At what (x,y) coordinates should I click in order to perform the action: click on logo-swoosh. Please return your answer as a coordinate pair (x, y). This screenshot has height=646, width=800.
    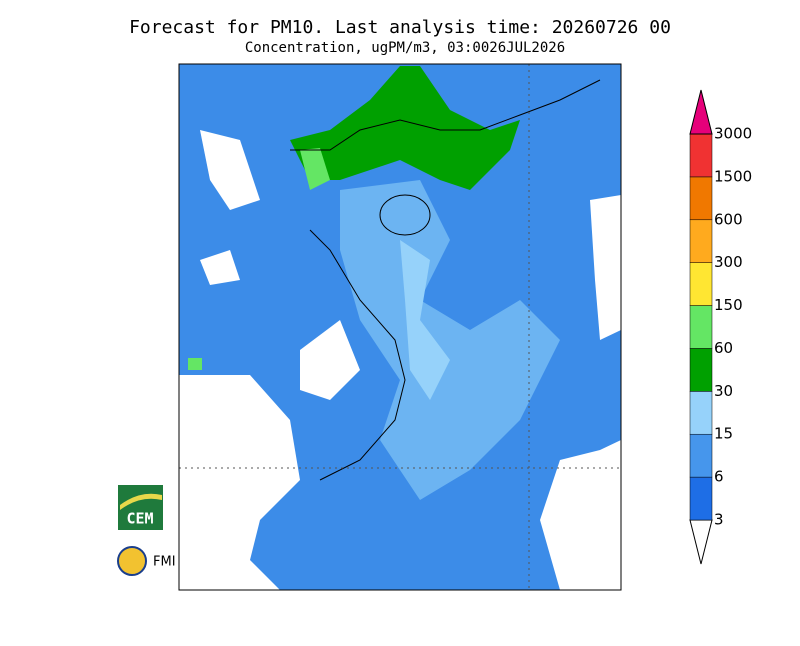
    Looking at the image, I should click on (141, 501).